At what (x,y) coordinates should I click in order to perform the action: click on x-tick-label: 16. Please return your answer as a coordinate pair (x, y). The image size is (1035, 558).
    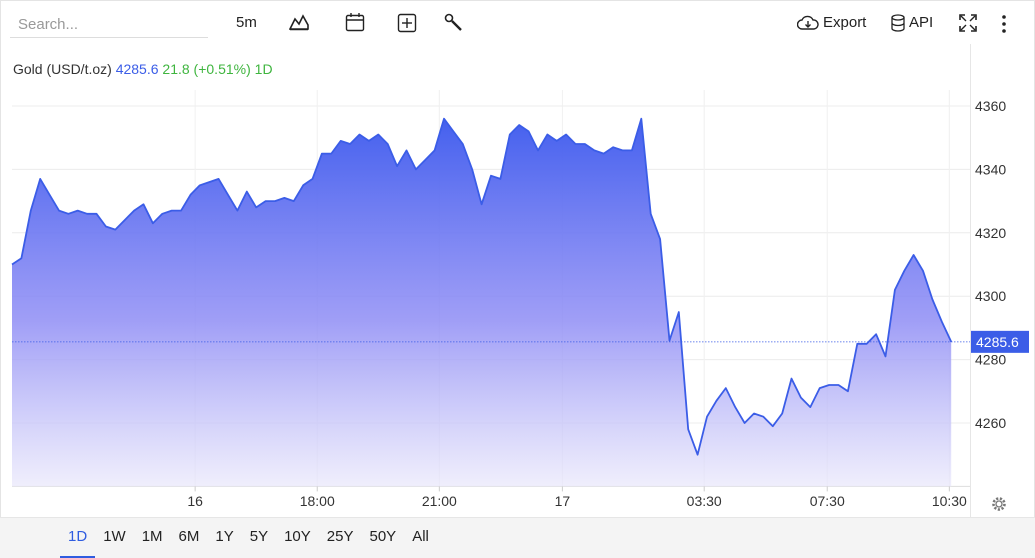
    Looking at the image, I should click on (195, 501).